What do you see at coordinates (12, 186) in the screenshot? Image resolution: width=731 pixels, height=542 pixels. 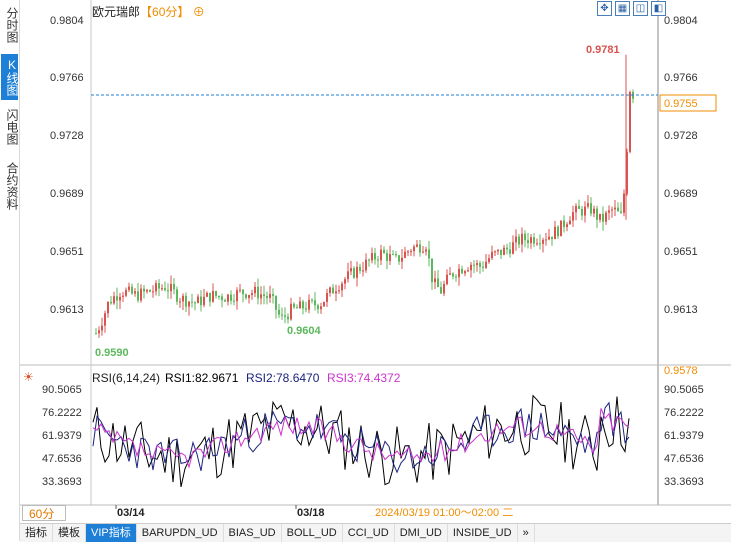 I see `tab-contract-info: 合约资料` at bounding box center [12, 186].